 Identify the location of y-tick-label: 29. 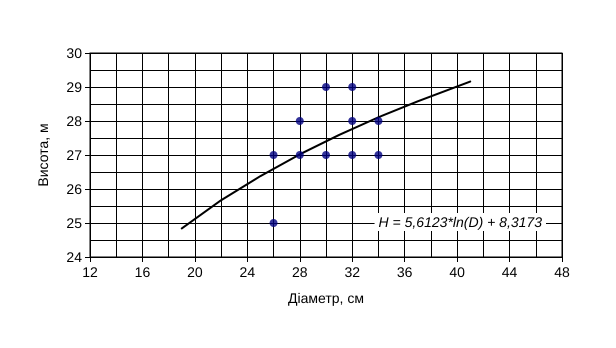
(74, 87).